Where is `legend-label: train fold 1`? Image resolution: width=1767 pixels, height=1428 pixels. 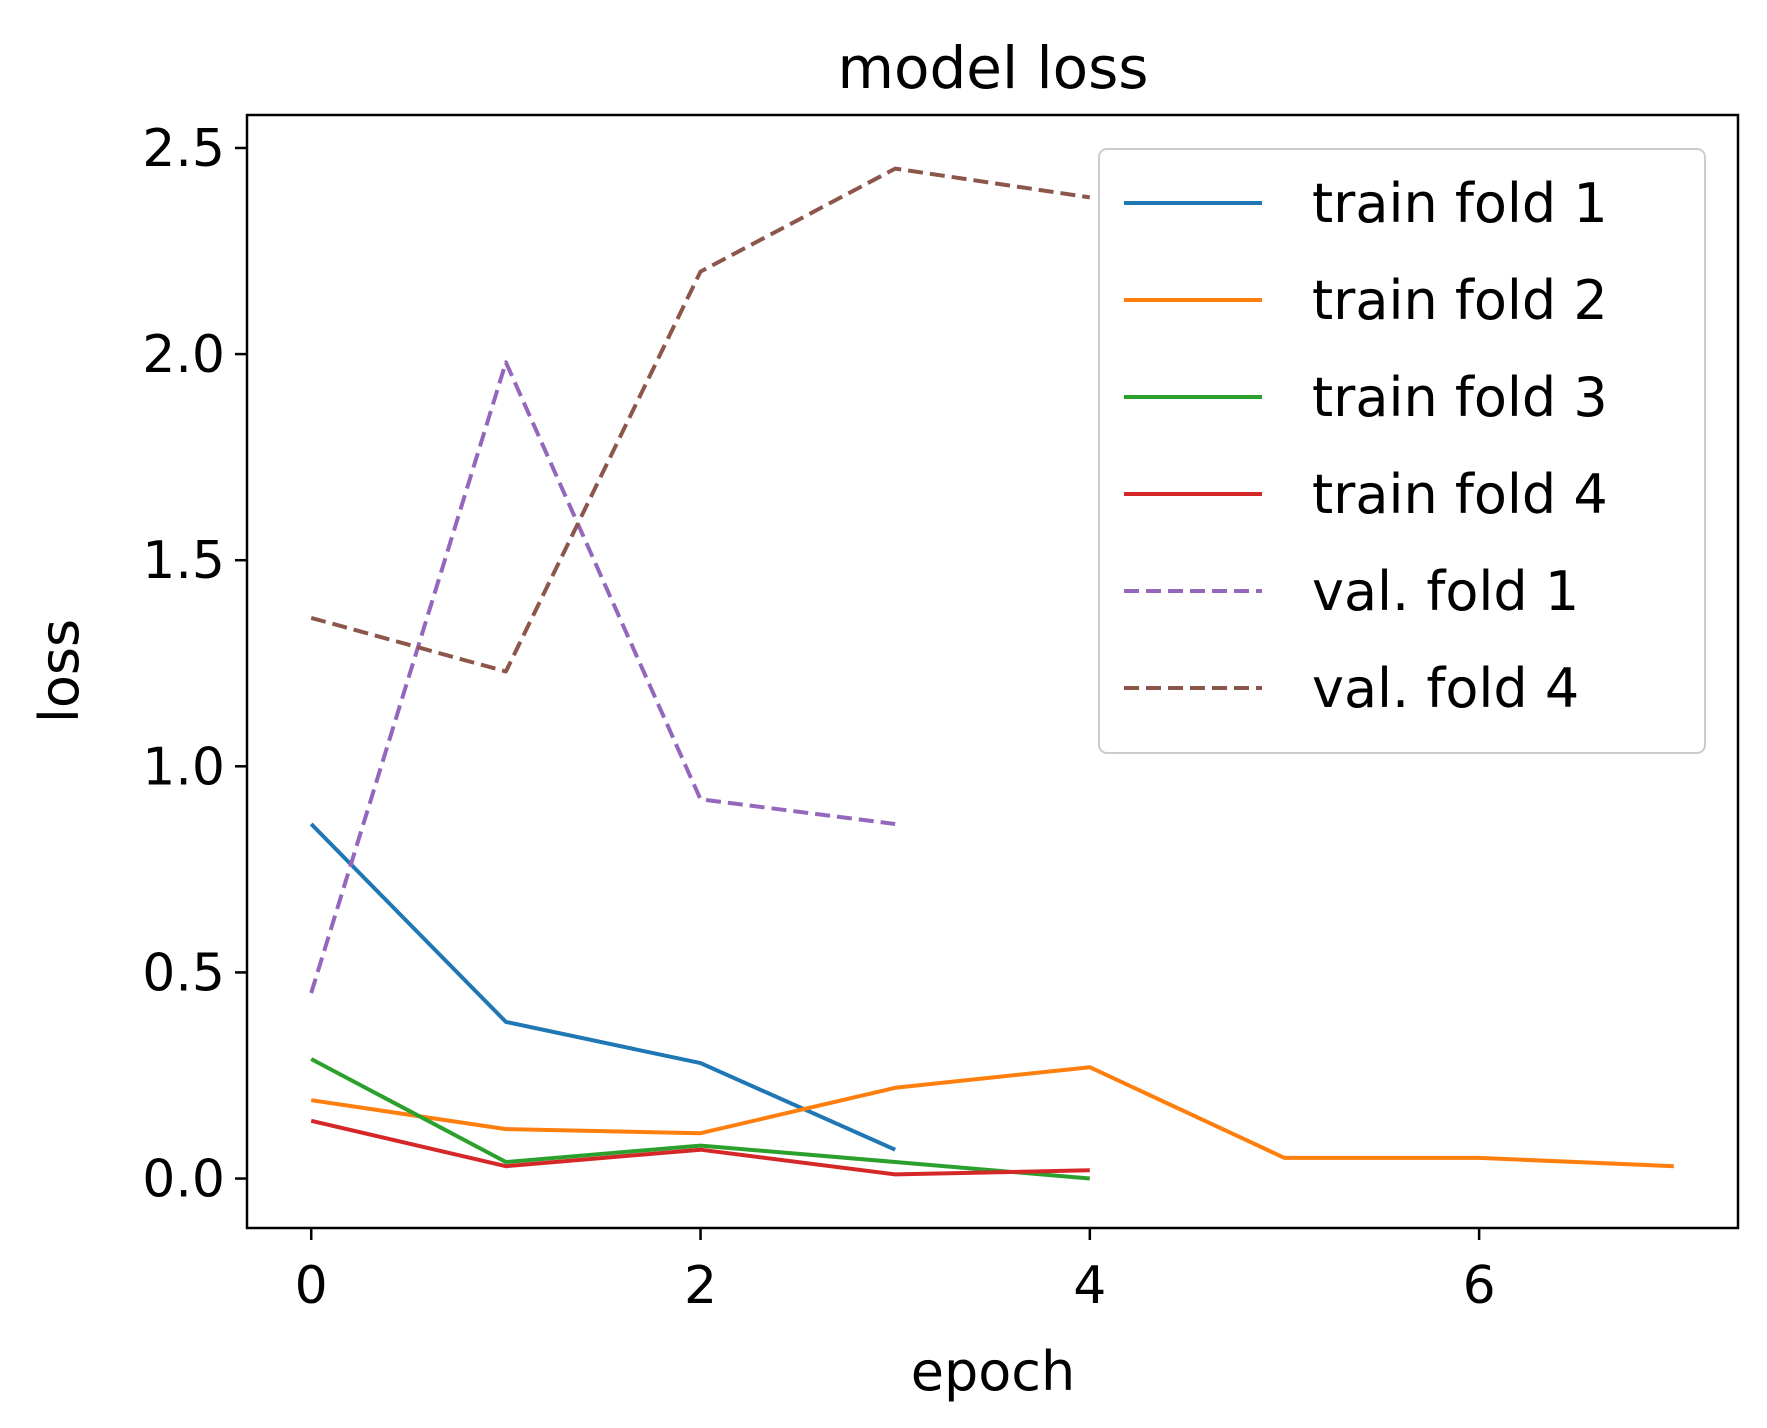
legend-label: train fold 1 is located at coordinates (1460, 203).